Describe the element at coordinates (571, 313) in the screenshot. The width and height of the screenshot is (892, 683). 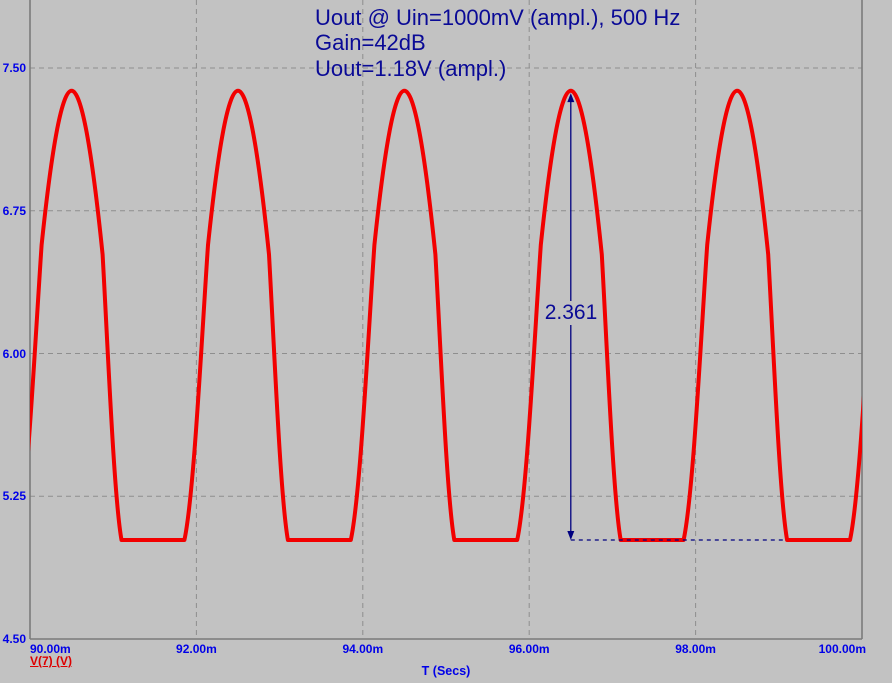
I see `measurement-value-label: 2.361` at that location.